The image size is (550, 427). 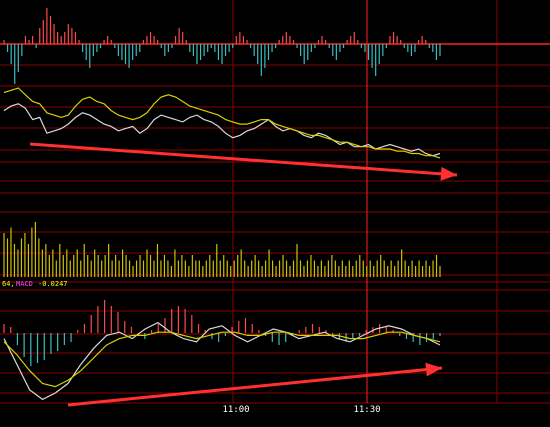 I want to click on macd-name-label: MACD, so click(x=24, y=284).